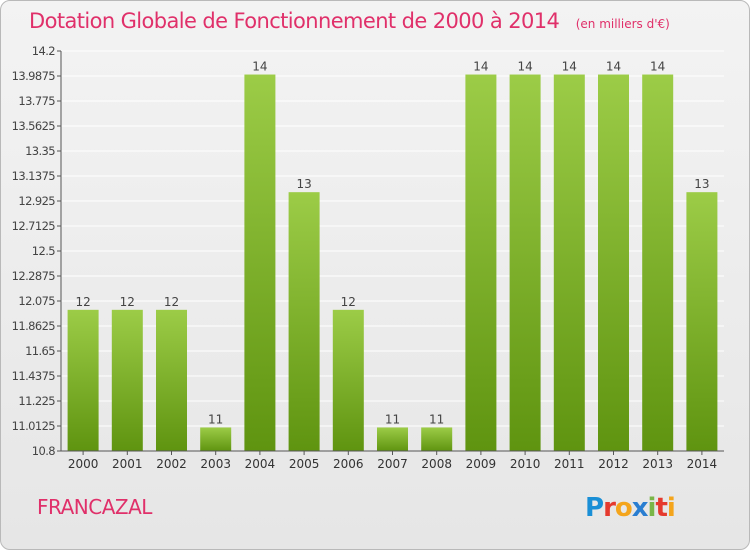 Image resolution: width=750 pixels, height=550 pixels. What do you see at coordinates (34, 376) in the screenshot?
I see `y-tick-label: 11.4375` at bounding box center [34, 376].